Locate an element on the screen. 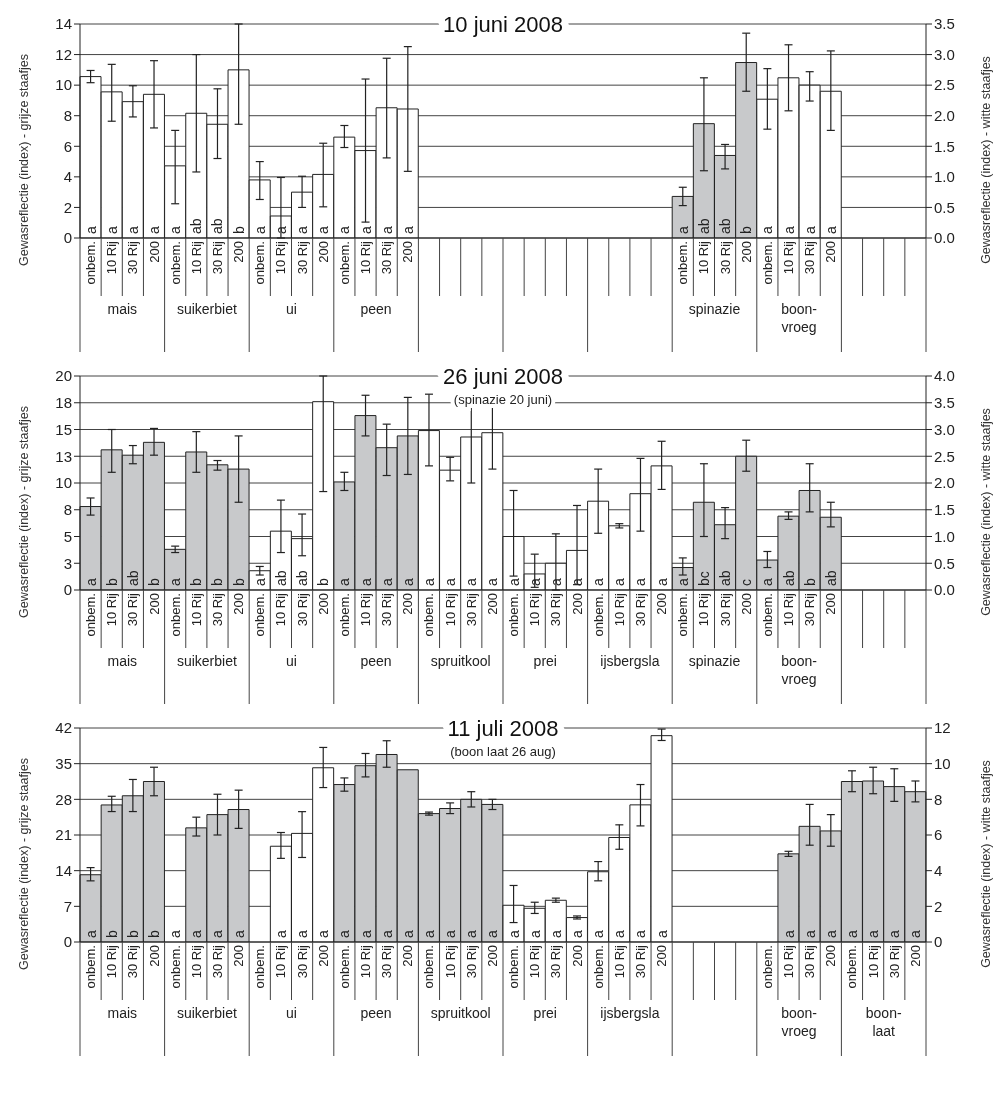 The width and height of the screenshot is (1008, 1108). y2-tick-label: 3.0 is located at coordinates (944, 54).